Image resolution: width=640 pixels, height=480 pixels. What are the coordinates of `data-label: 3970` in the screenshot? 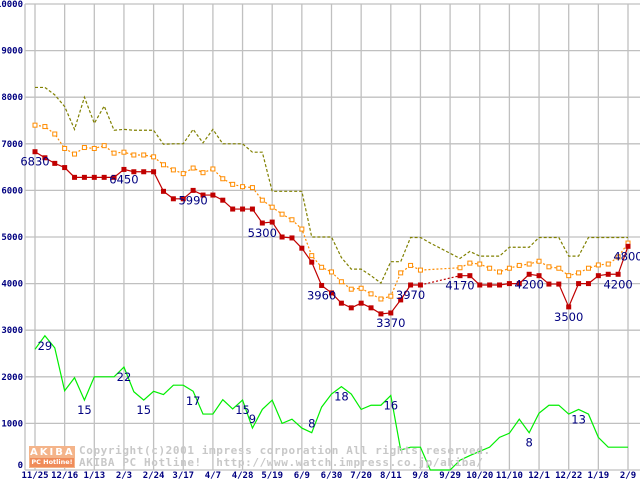 It's located at (410, 295).